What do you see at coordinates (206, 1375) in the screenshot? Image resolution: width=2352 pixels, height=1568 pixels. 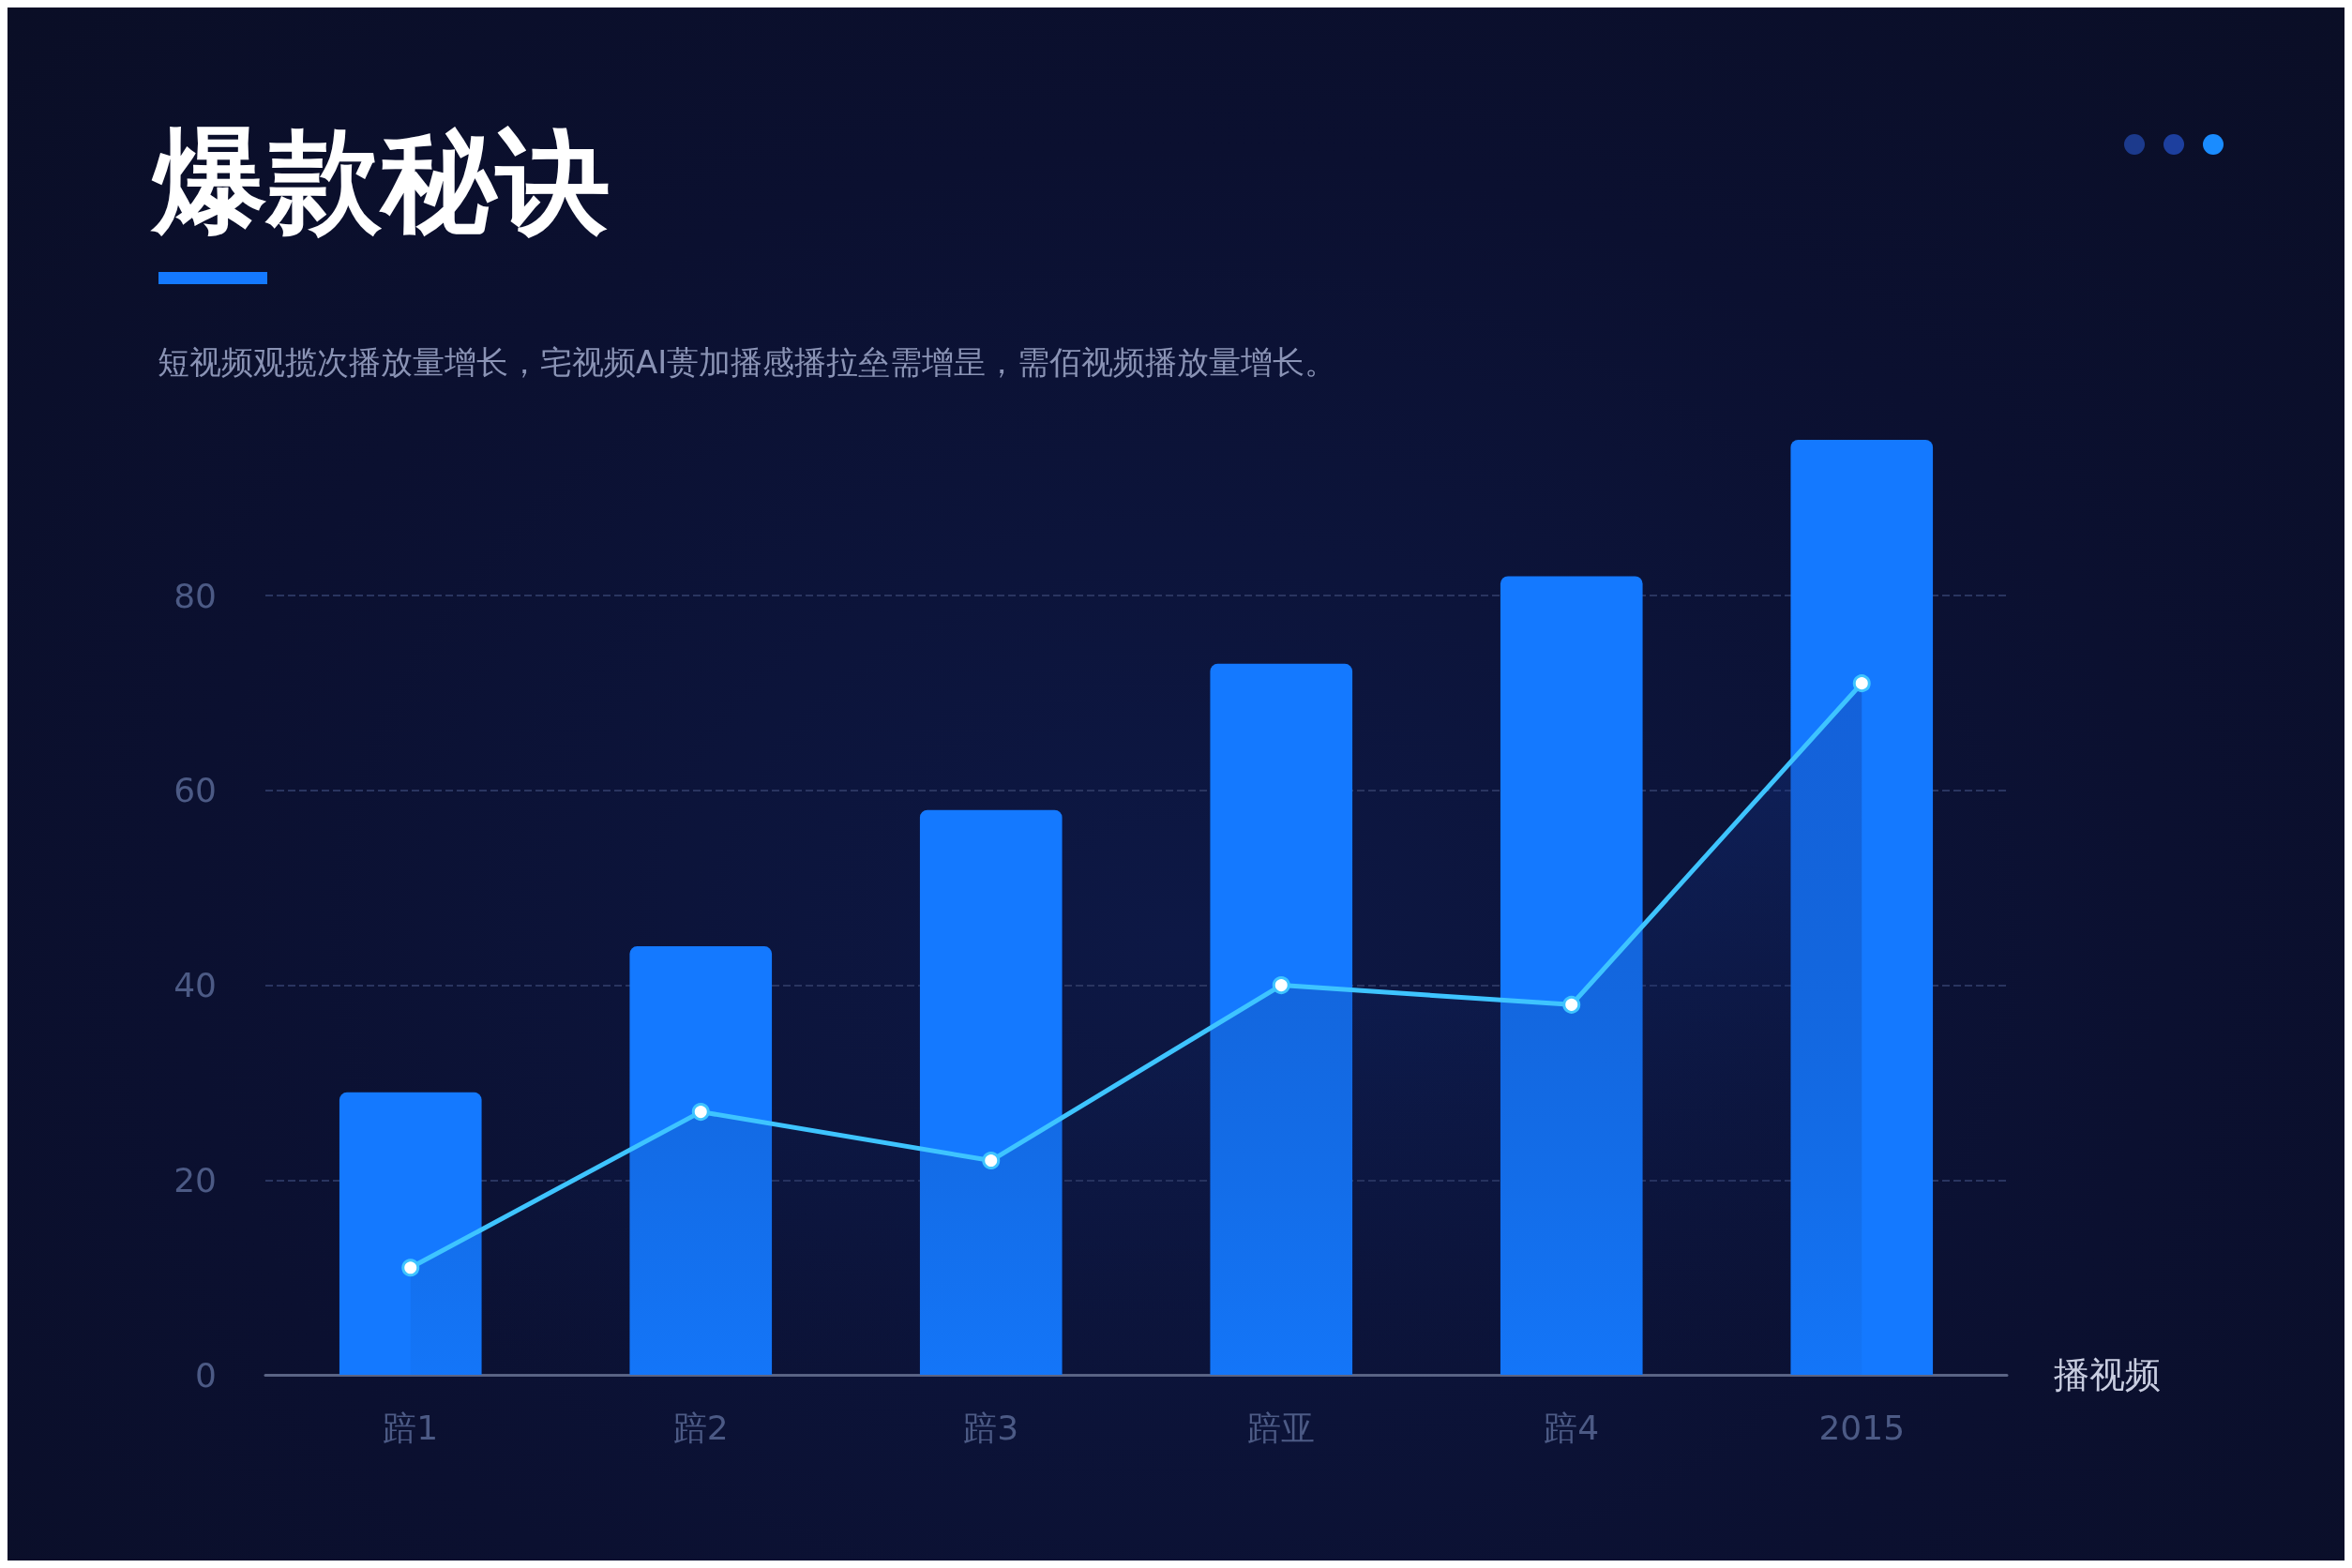 I see `y-tick-label: 0` at bounding box center [206, 1375].